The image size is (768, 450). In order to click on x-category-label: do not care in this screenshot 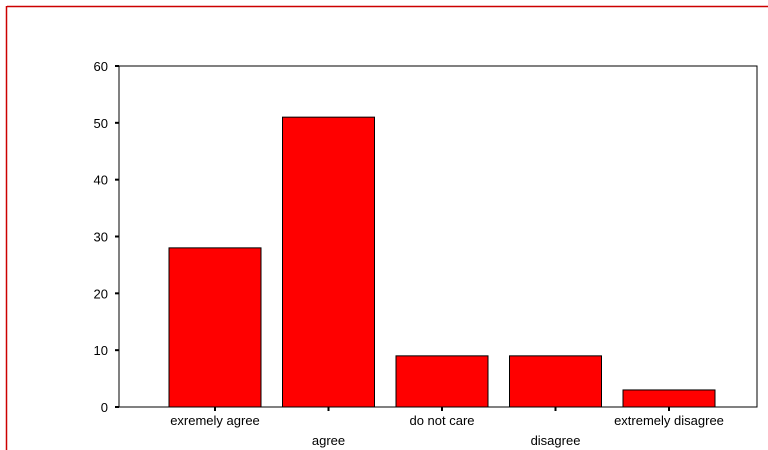, I will do `click(441, 420)`.